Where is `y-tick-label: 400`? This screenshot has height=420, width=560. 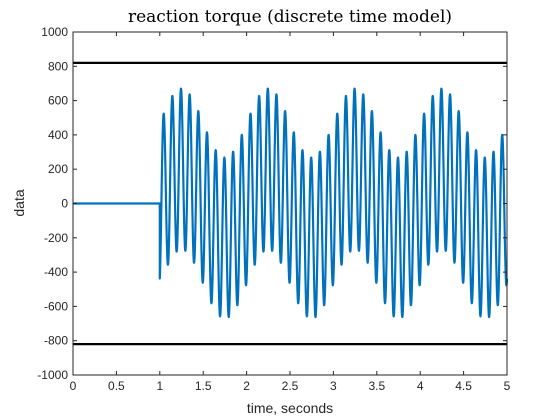 y-tick-label: 400 is located at coordinates (58, 135).